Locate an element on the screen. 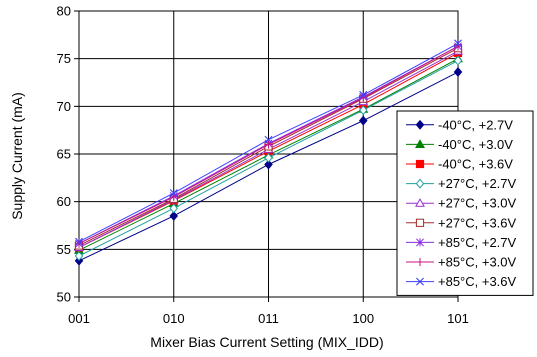 The height and width of the screenshot is (357, 537). legend-label: +27°C, +3.0V is located at coordinates (477, 203).